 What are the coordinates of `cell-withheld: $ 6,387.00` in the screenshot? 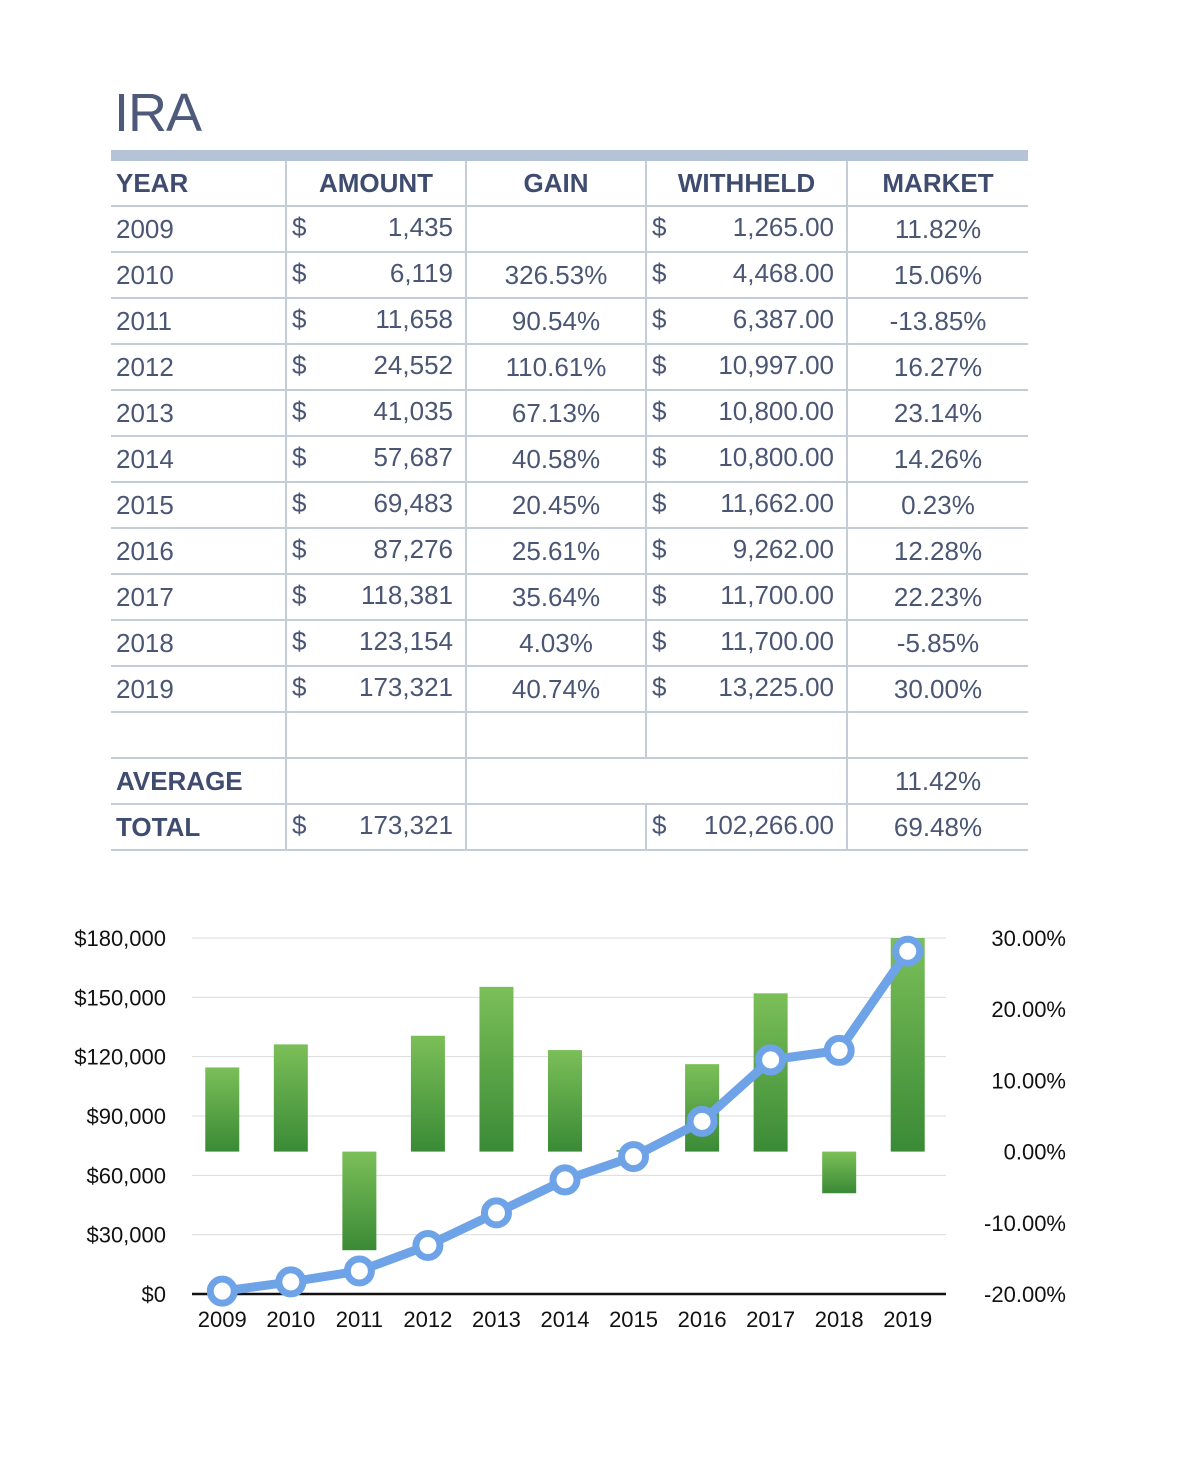 It's located at (746, 321).